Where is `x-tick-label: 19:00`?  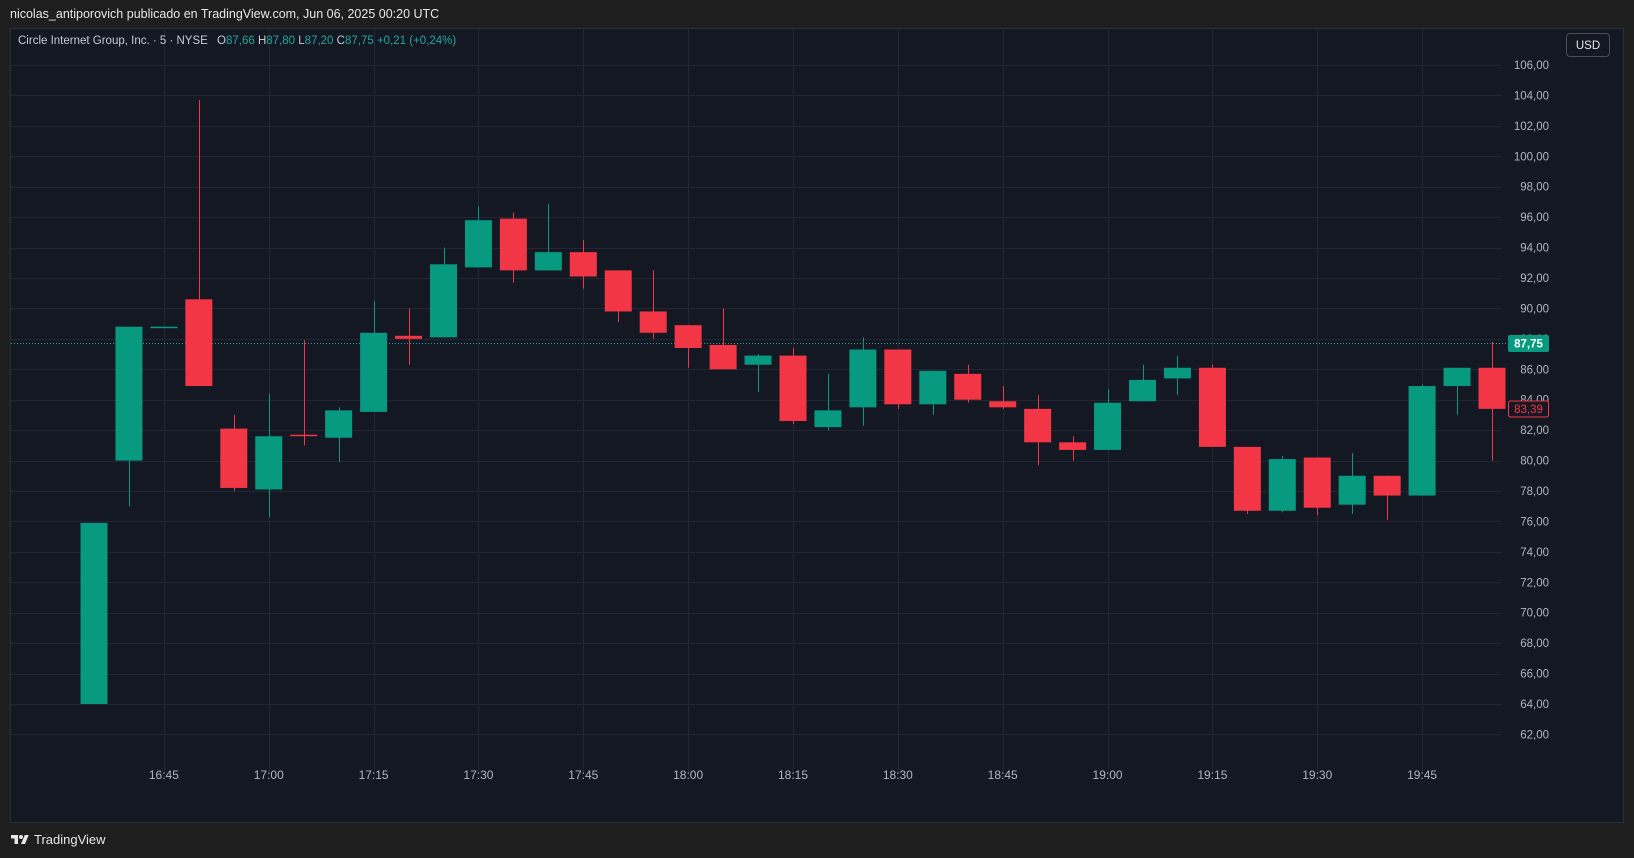 x-tick-label: 19:00 is located at coordinates (1108, 775).